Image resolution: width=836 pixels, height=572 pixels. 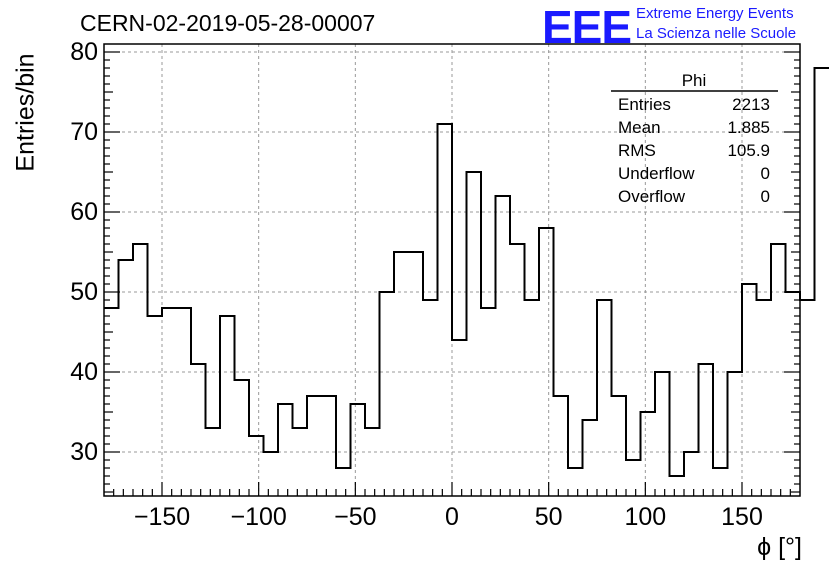 I want to click on x-tick-label: −100, so click(x=259, y=517).